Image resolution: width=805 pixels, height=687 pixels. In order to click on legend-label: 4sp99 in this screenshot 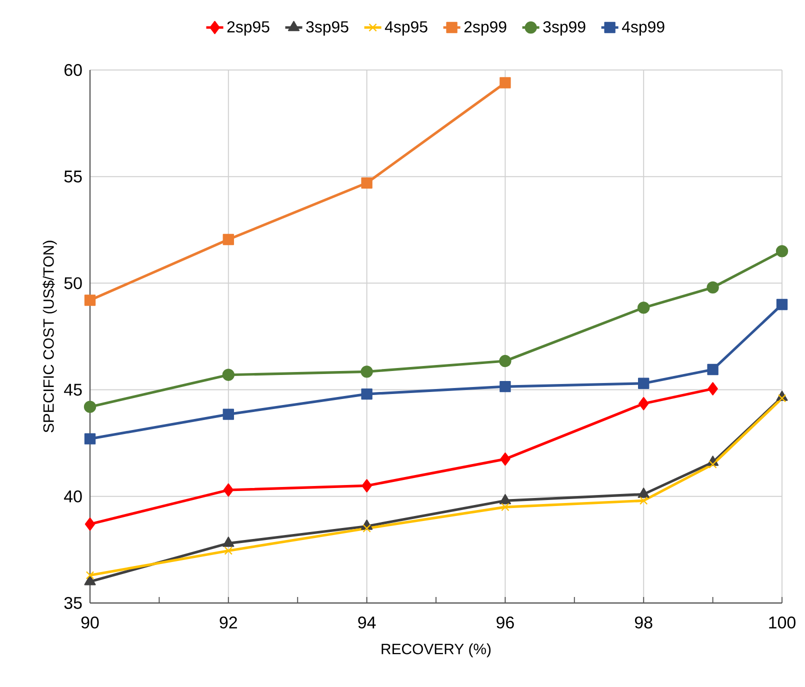, I will do `click(643, 28)`.